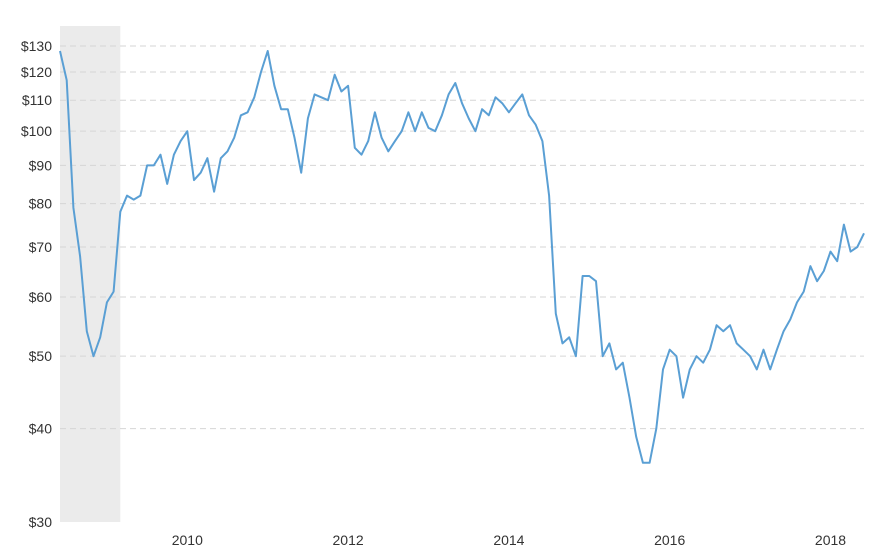  What do you see at coordinates (37, 100) in the screenshot?
I see `y-tick-label: $110` at bounding box center [37, 100].